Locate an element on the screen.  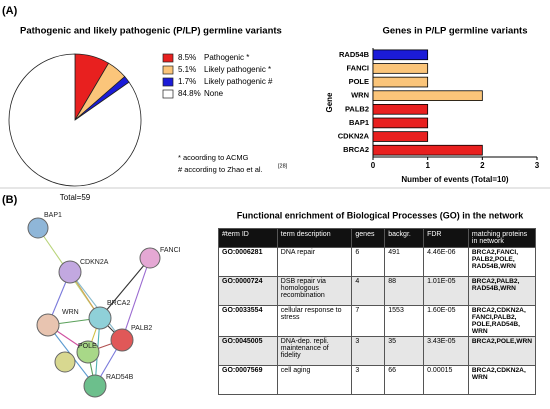
table-cell: 0.00015 is located at coordinates (446, 380).